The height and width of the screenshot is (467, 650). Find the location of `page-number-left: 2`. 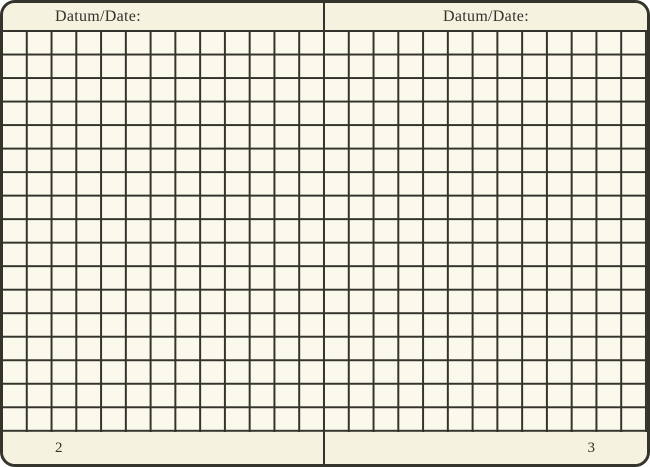

page-number-left: 2 is located at coordinates (59, 447).